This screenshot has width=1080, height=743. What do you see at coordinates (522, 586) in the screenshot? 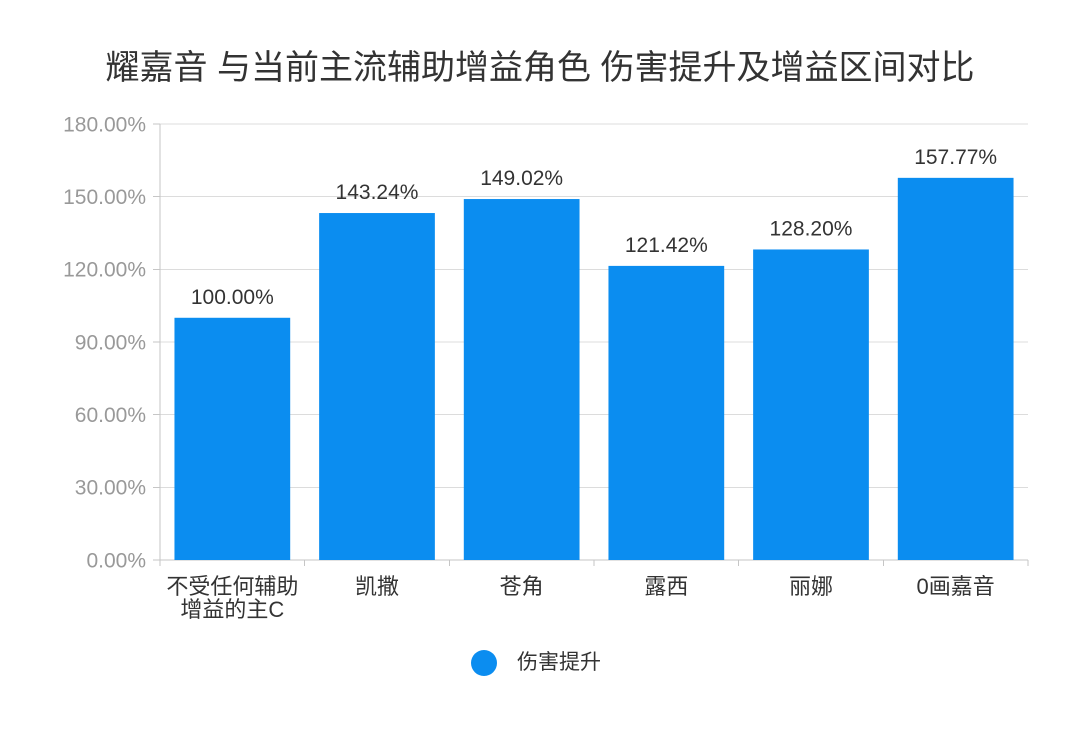
I see `x-tick-label-2: 苍角` at bounding box center [522, 586].